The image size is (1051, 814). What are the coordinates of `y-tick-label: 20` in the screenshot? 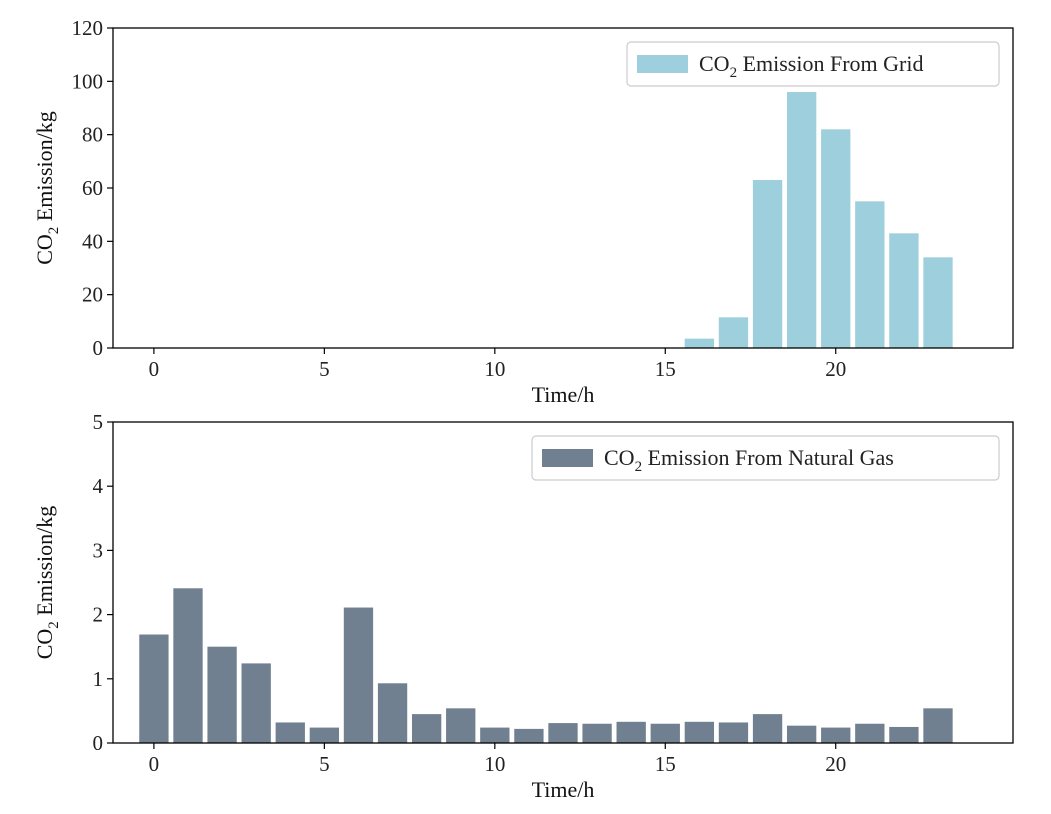 It's located at (92, 295).